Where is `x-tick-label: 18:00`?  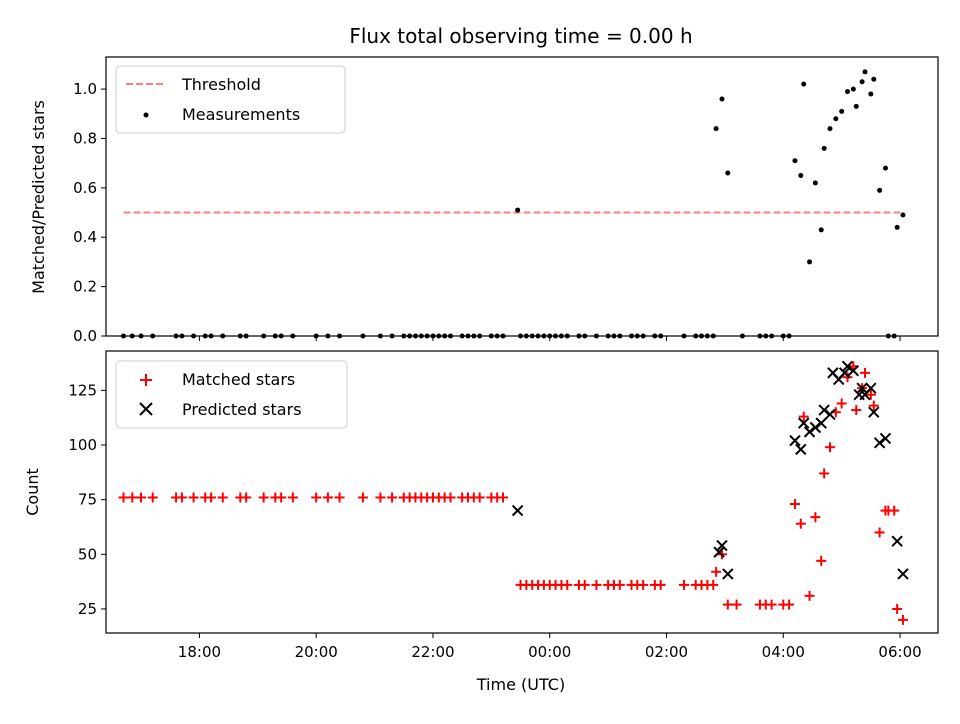
x-tick-label: 18:00 is located at coordinates (199, 652).